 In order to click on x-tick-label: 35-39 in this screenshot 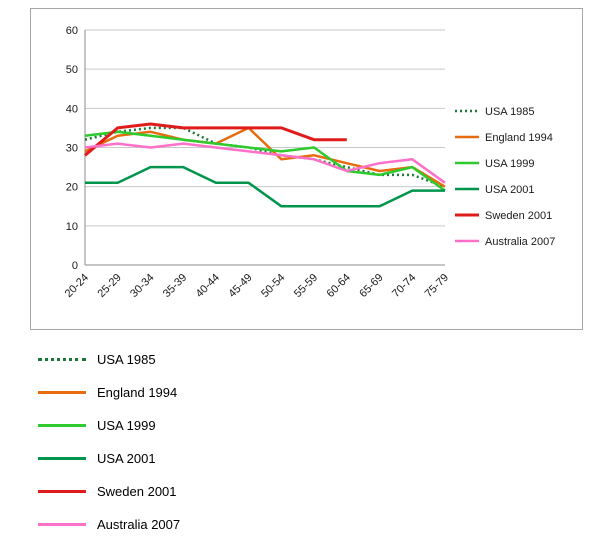, I will do `click(175, 286)`.